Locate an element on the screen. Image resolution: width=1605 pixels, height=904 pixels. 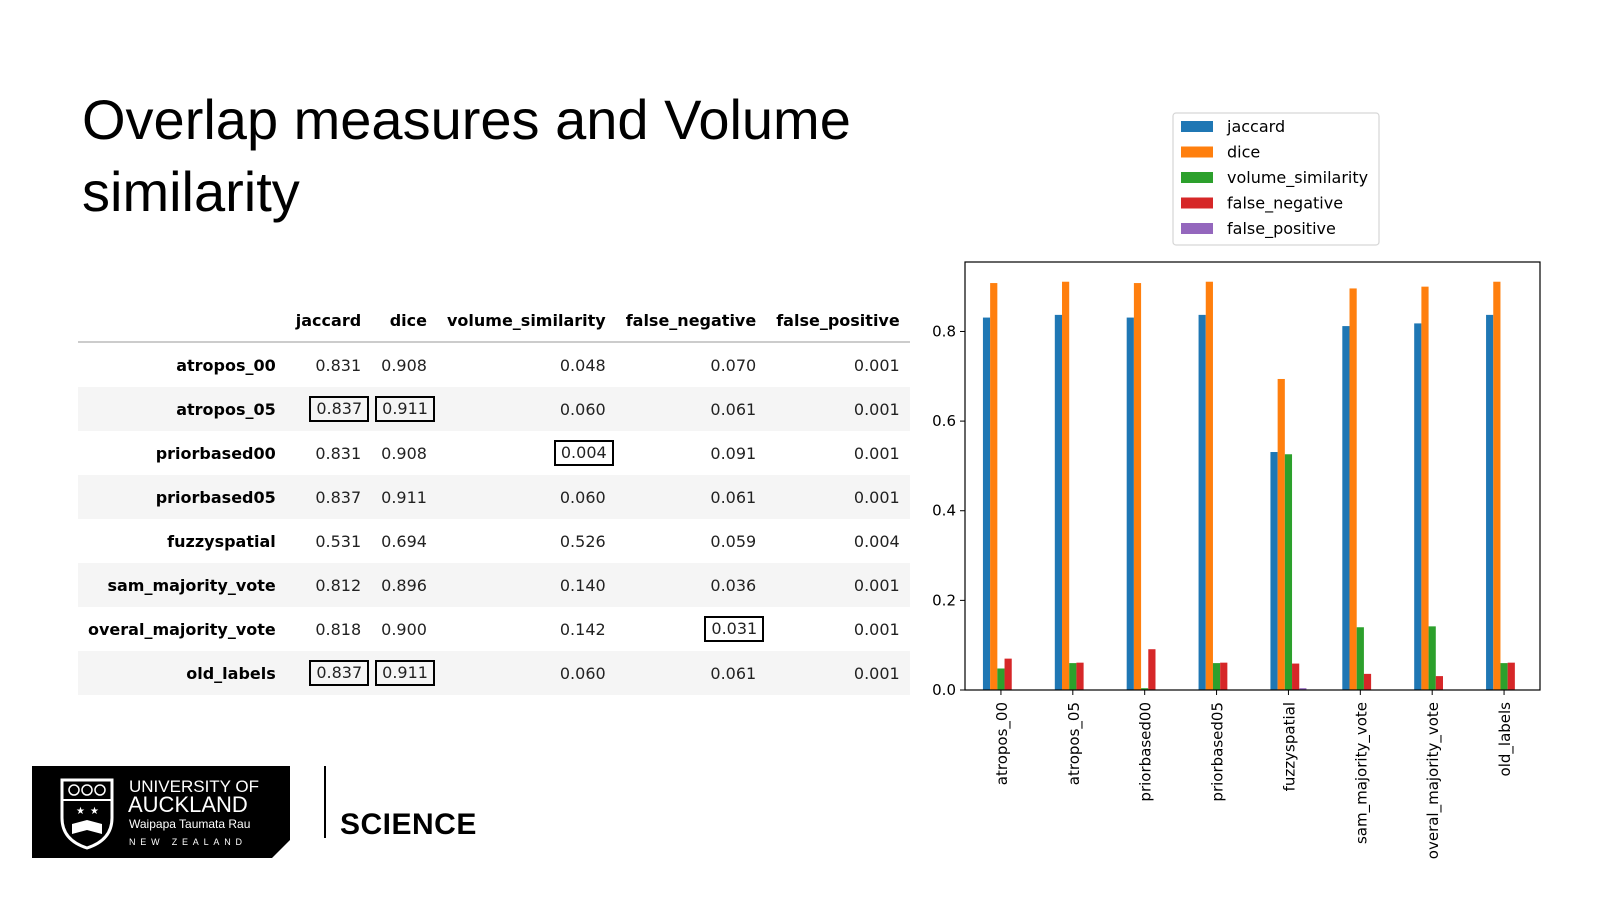
table-row: old_labels 0.837 0.911 0.060 0.061 0.001 is located at coordinates (494, 673).